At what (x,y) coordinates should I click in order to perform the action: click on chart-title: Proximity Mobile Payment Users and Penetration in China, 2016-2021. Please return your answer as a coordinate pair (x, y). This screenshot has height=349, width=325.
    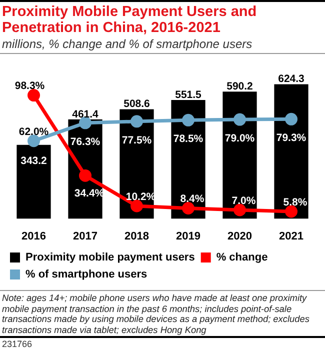
    Looking at the image, I should click on (162, 18).